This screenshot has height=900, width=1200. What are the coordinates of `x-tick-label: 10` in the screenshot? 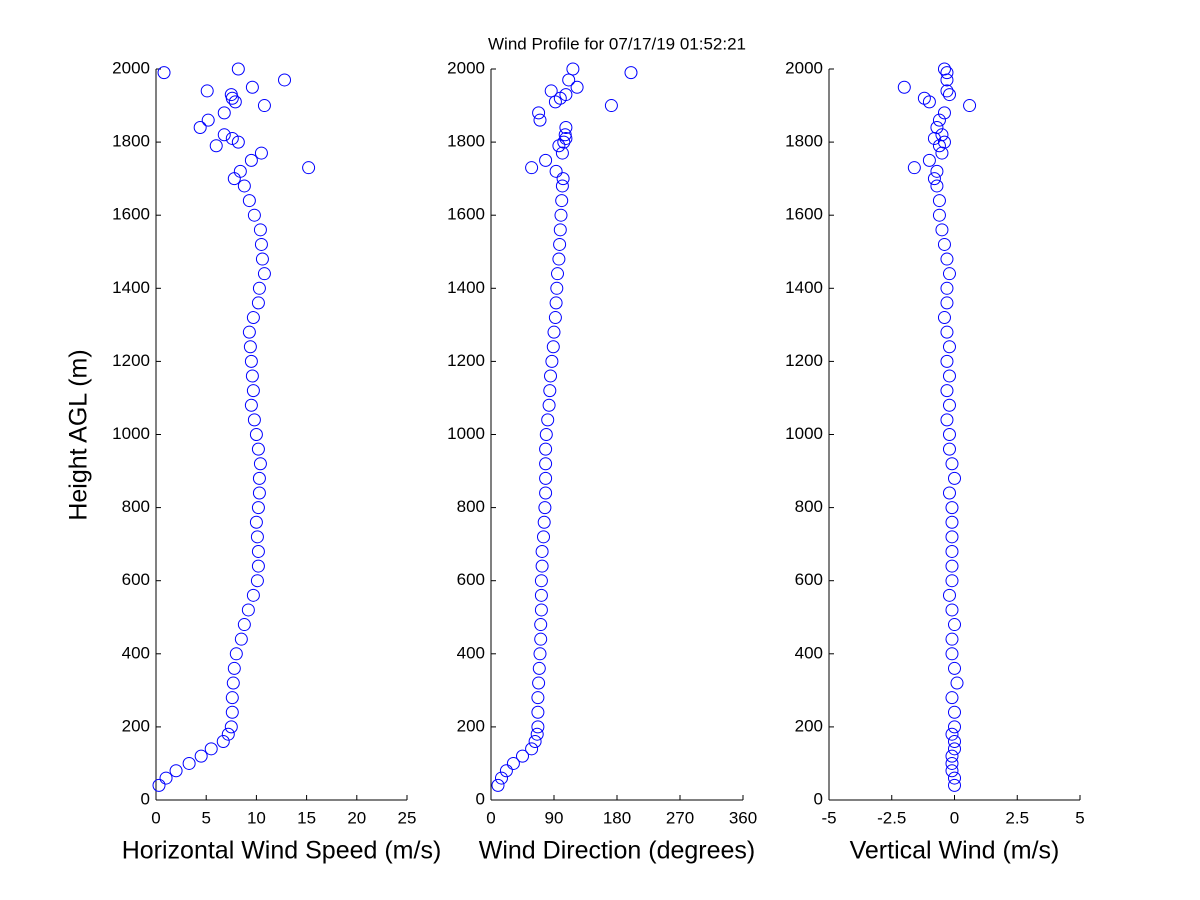 It's located at (256, 817).